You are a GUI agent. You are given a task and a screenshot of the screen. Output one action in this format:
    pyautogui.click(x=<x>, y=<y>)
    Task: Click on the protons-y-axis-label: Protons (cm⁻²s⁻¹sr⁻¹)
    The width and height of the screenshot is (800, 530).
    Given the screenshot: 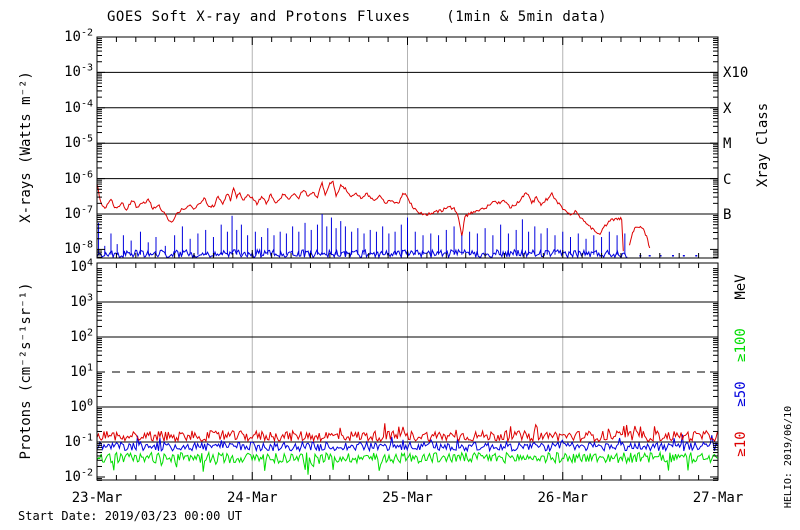 What is the action you would take?
    pyautogui.click(x=26, y=371)
    